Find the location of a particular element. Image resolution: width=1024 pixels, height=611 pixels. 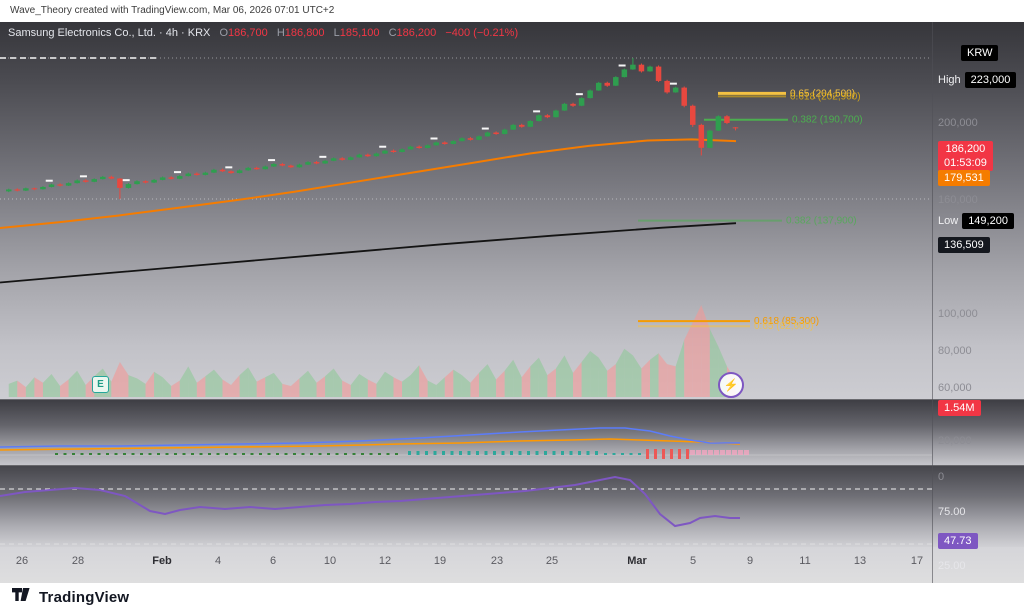

rsi-pane-canvas is located at coordinates (466, 506).